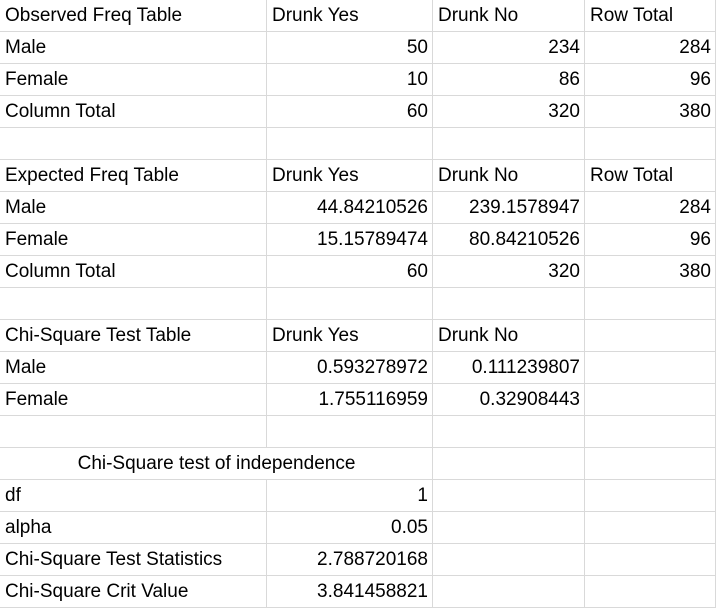  I want to click on observed-female-drunk-no: 86, so click(509, 80).